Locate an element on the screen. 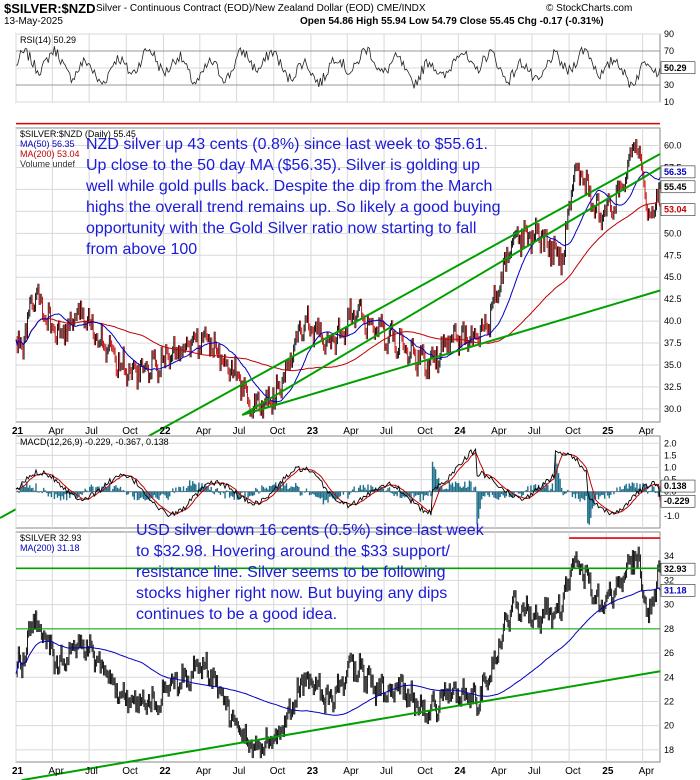 This screenshot has height=780, width=700. rsi-last-tag-box is located at coordinates (678, 68).